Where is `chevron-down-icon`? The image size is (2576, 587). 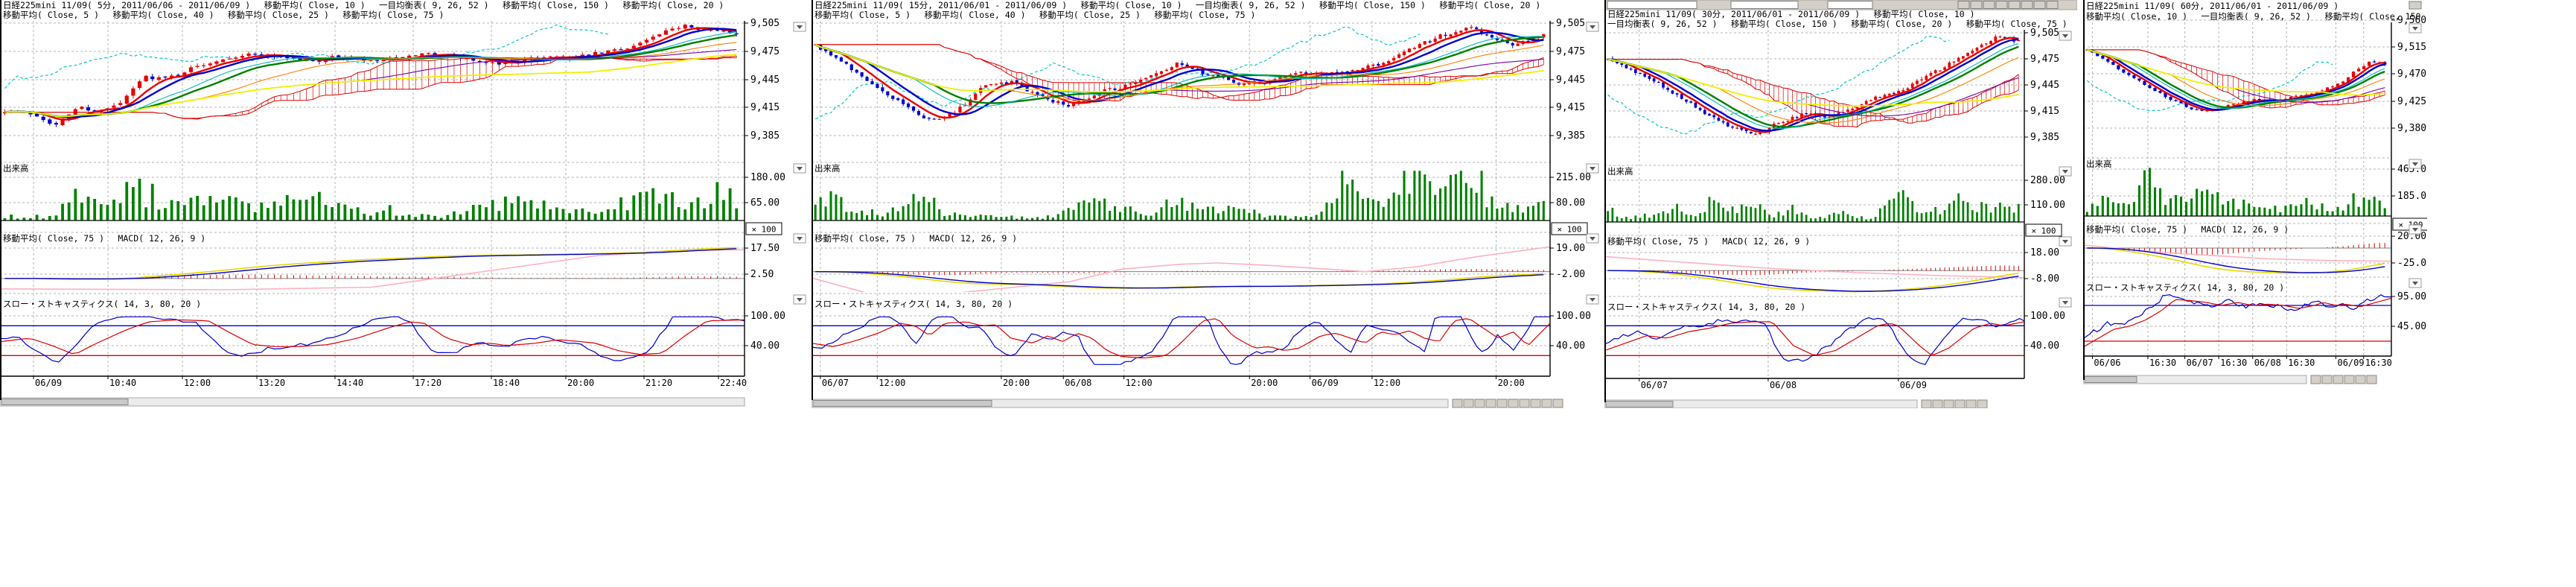 chevron-down-icon is located at coordinates (2415, 283).